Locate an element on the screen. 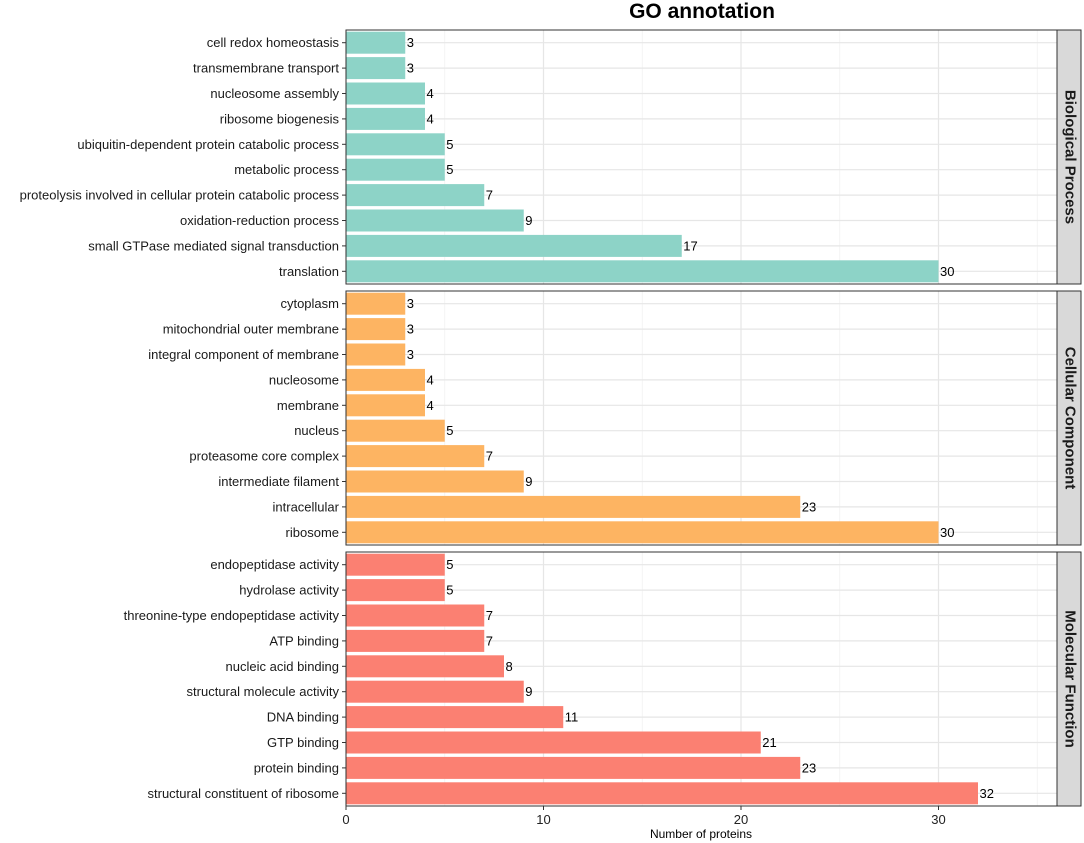 This screenshot has height=843, width=1084. facet-strip-label: Cellular Component is located at coordinates (1070, 418).